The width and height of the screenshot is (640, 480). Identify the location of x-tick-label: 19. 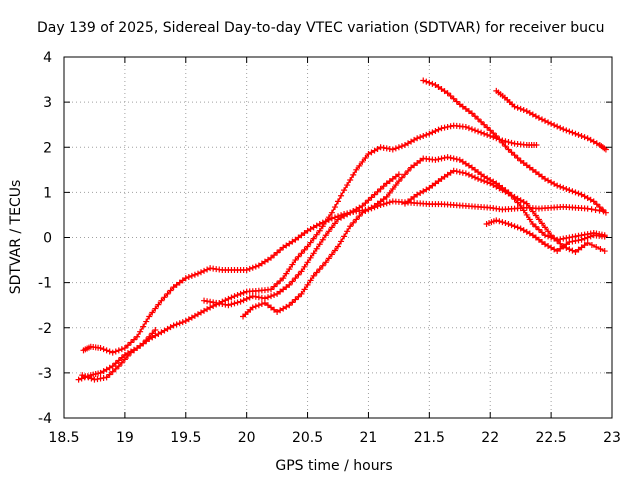
(125, 438).